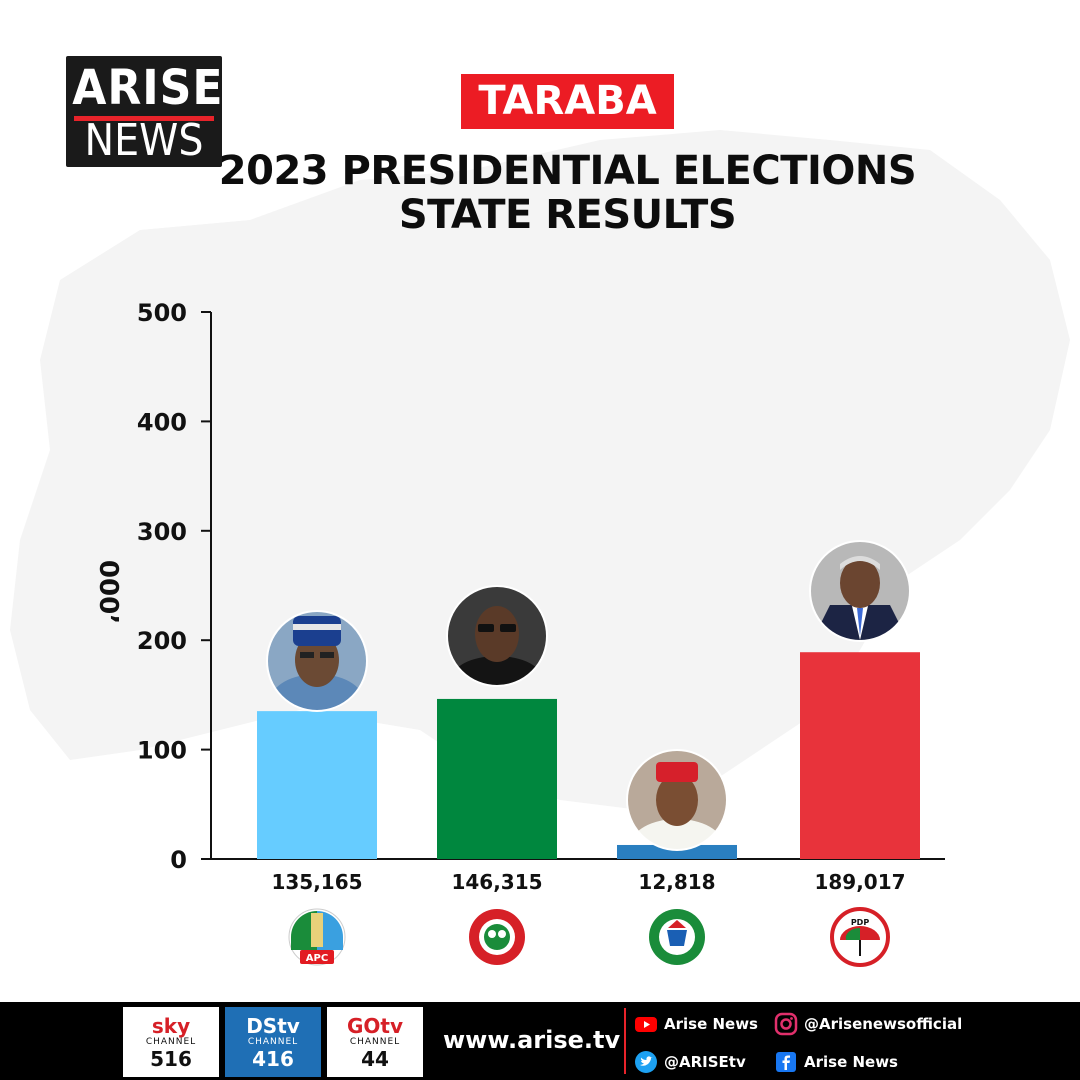 This screenshot has width=1080, height=1080. I want to click on dstv-channel-badge: DStv CHANNEL 416, so click(273, 1042).